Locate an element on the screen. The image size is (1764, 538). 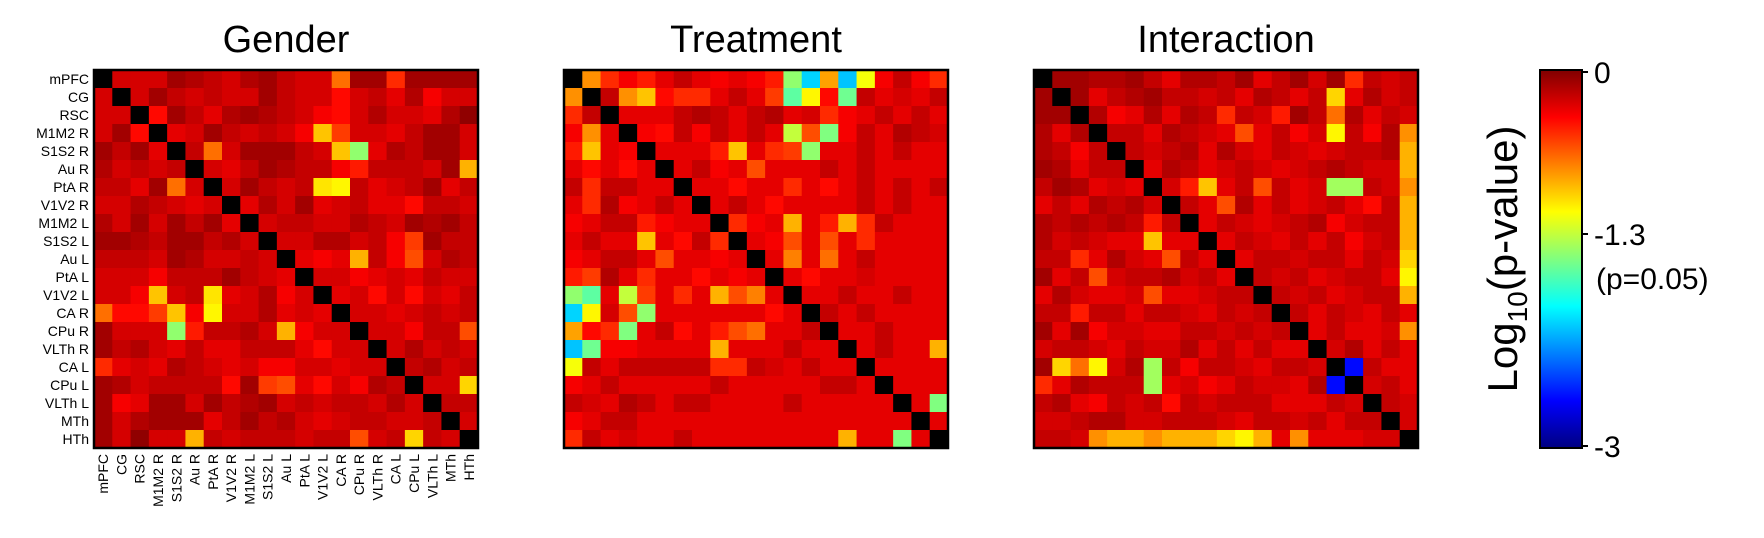
row-label: MTh is located at coordinates (75, 421).